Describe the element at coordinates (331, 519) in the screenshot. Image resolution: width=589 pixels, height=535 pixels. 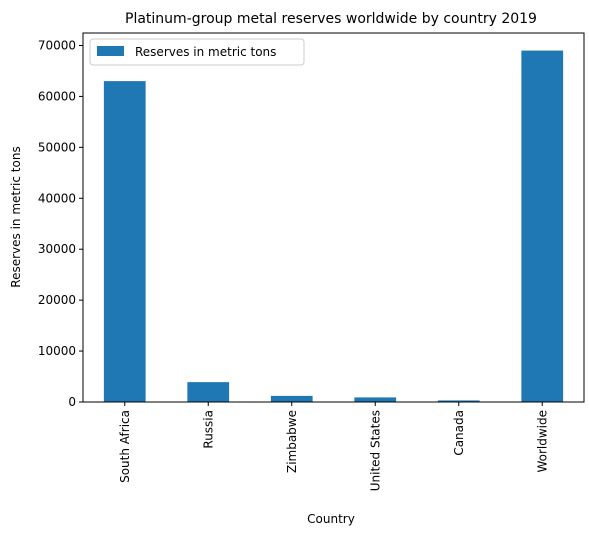
I see `x-axis-label: Country` at that location.